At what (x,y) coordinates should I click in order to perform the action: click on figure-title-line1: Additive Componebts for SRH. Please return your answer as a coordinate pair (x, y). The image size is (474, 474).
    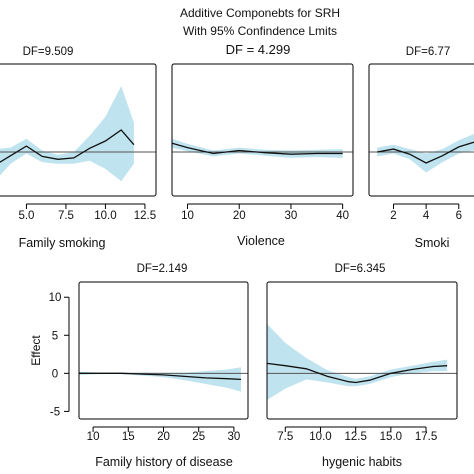
    Looking at the image, I should click on (260, 13).